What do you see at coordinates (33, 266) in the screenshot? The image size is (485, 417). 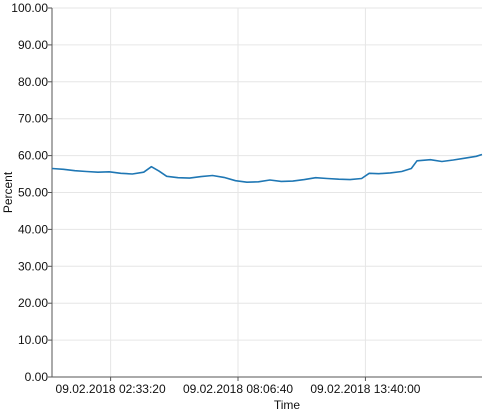 I see `y-tick-label: 30.00` at bounding box center [33, 266].